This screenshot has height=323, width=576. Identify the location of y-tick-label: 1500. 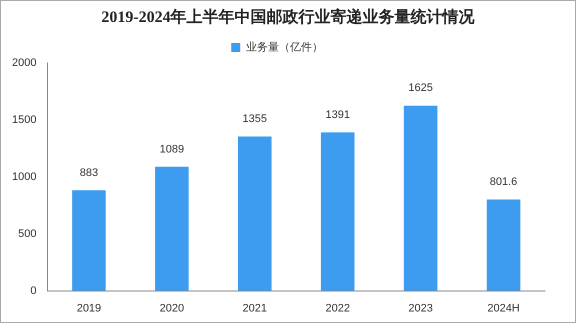
(24, 120).